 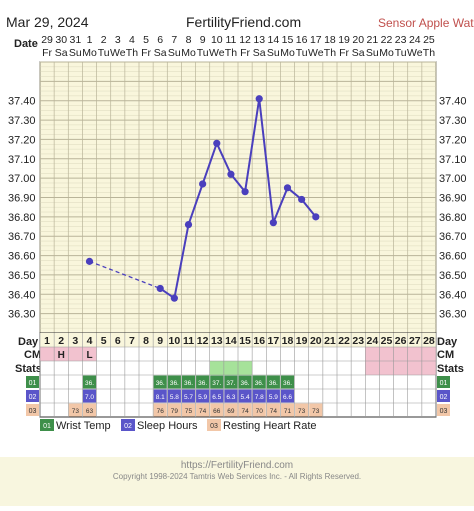 What do you see at coordinates (47, 40) in the screenshot?
I see `date-tick-label: 29` at bounding box center [47, 40].